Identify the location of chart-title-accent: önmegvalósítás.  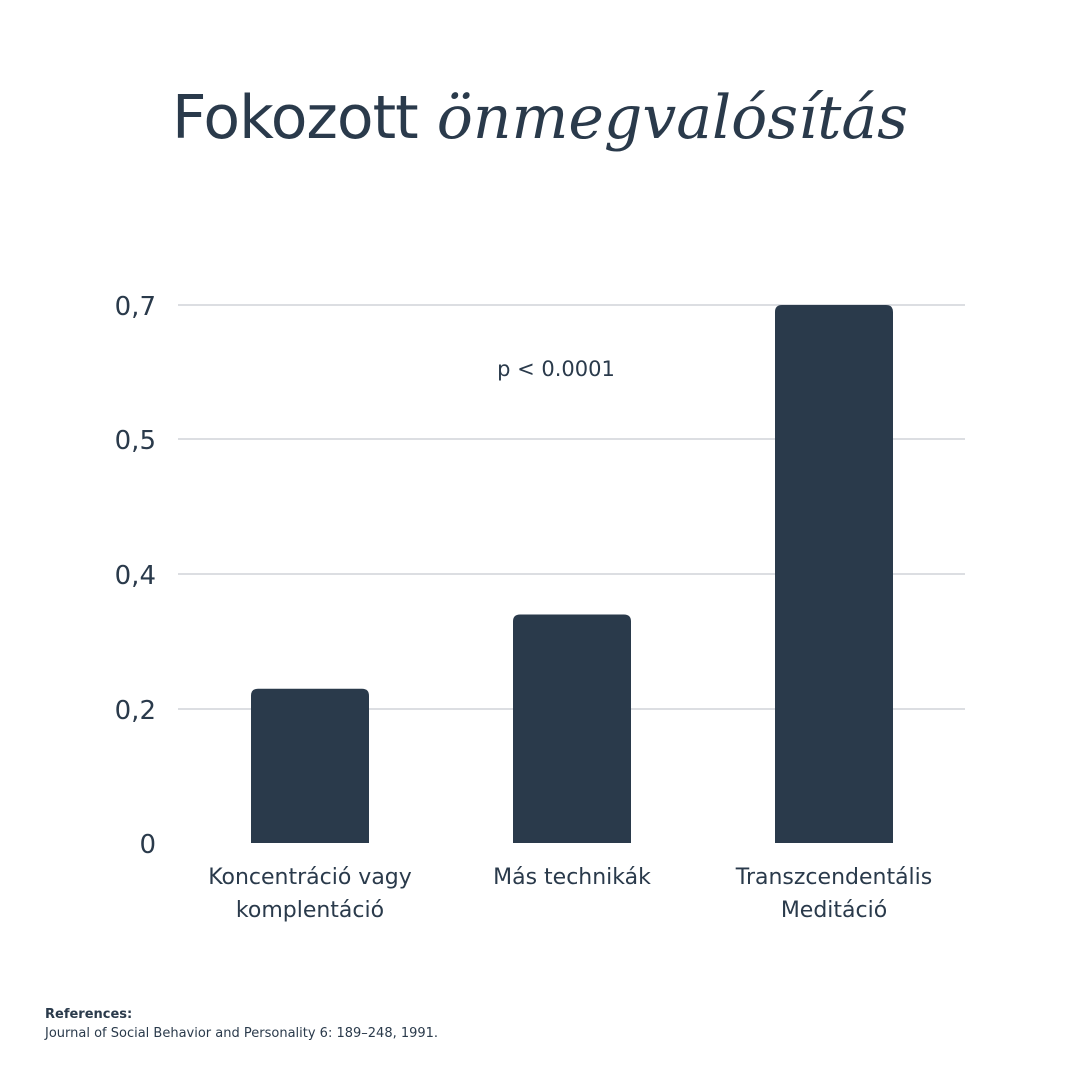
(672, 118).